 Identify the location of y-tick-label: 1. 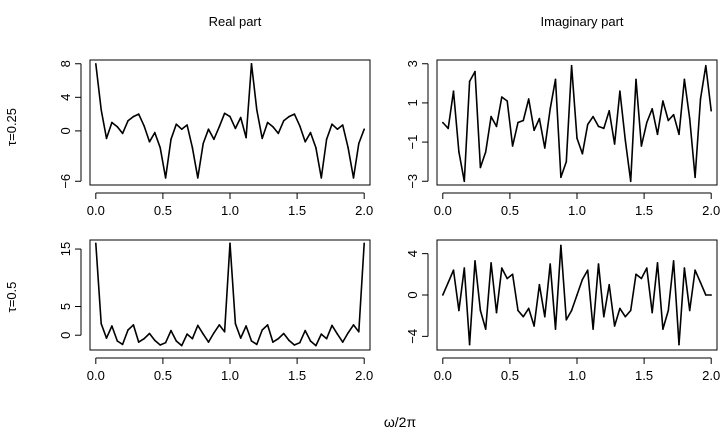
(412, 102).